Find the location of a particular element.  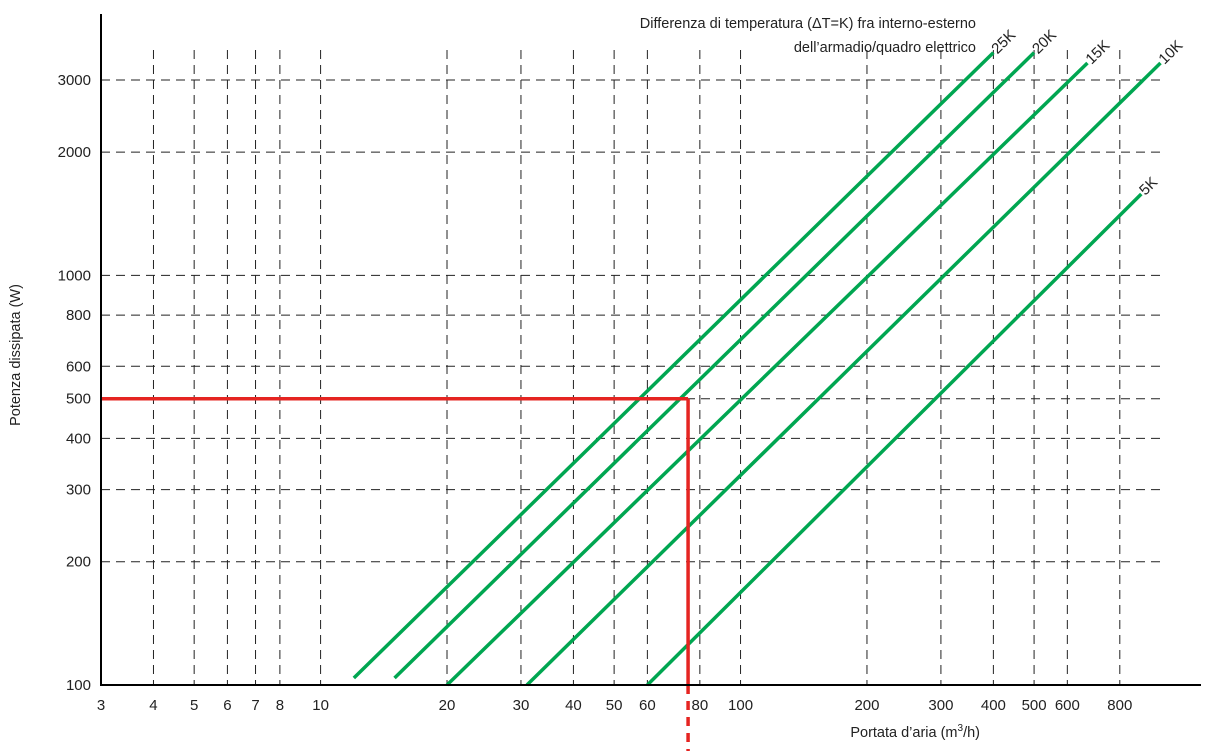

y-tick-label-2000: 2000 is located at coordinates (74, 152).